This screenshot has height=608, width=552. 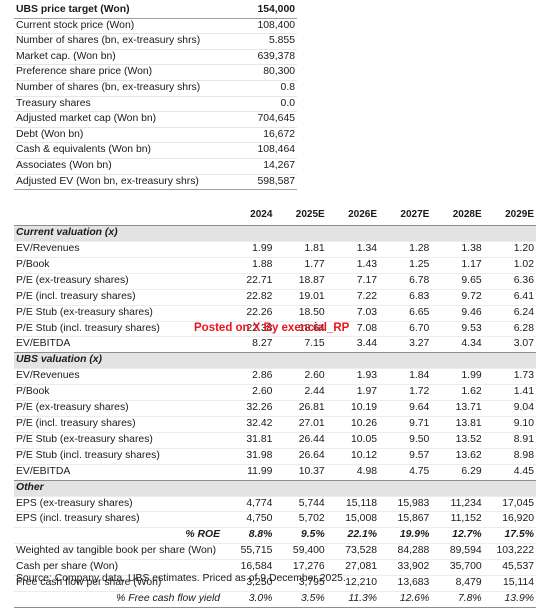 I want to click on row-value: 6.41, so click(x=509, y=297).